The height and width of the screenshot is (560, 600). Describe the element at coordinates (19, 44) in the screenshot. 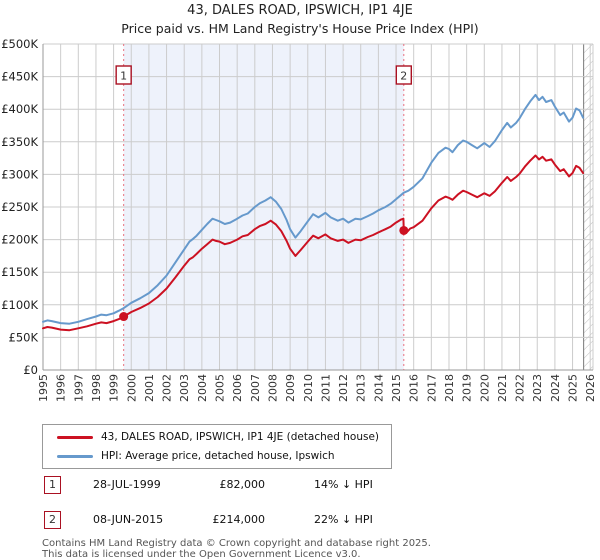

I see `svg-text: £500K` at that location.